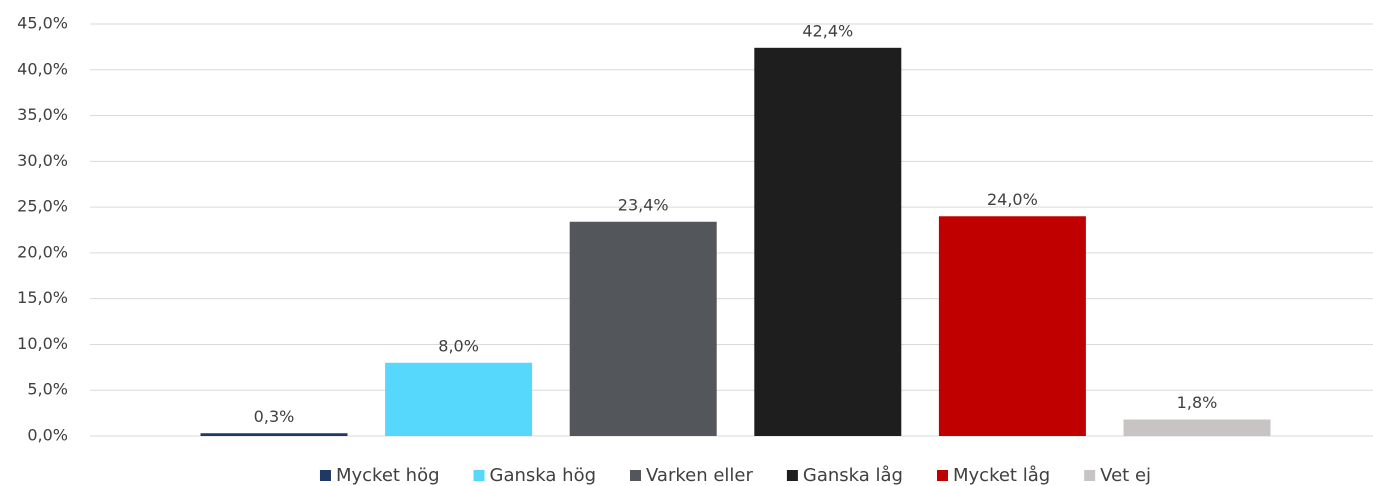  I want to click on y-tick-label: 5,0%, so click(47, 389).